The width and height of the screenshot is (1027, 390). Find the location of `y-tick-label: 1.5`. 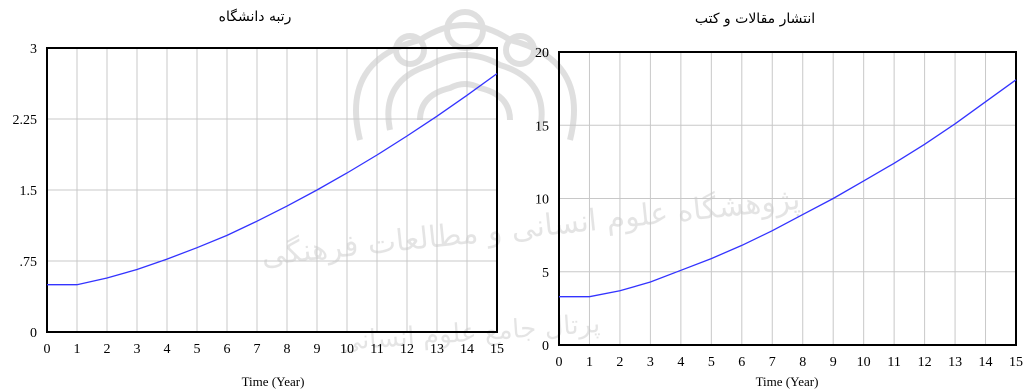

y-tick-label: 1.5 is located at coordinates (29, 191).